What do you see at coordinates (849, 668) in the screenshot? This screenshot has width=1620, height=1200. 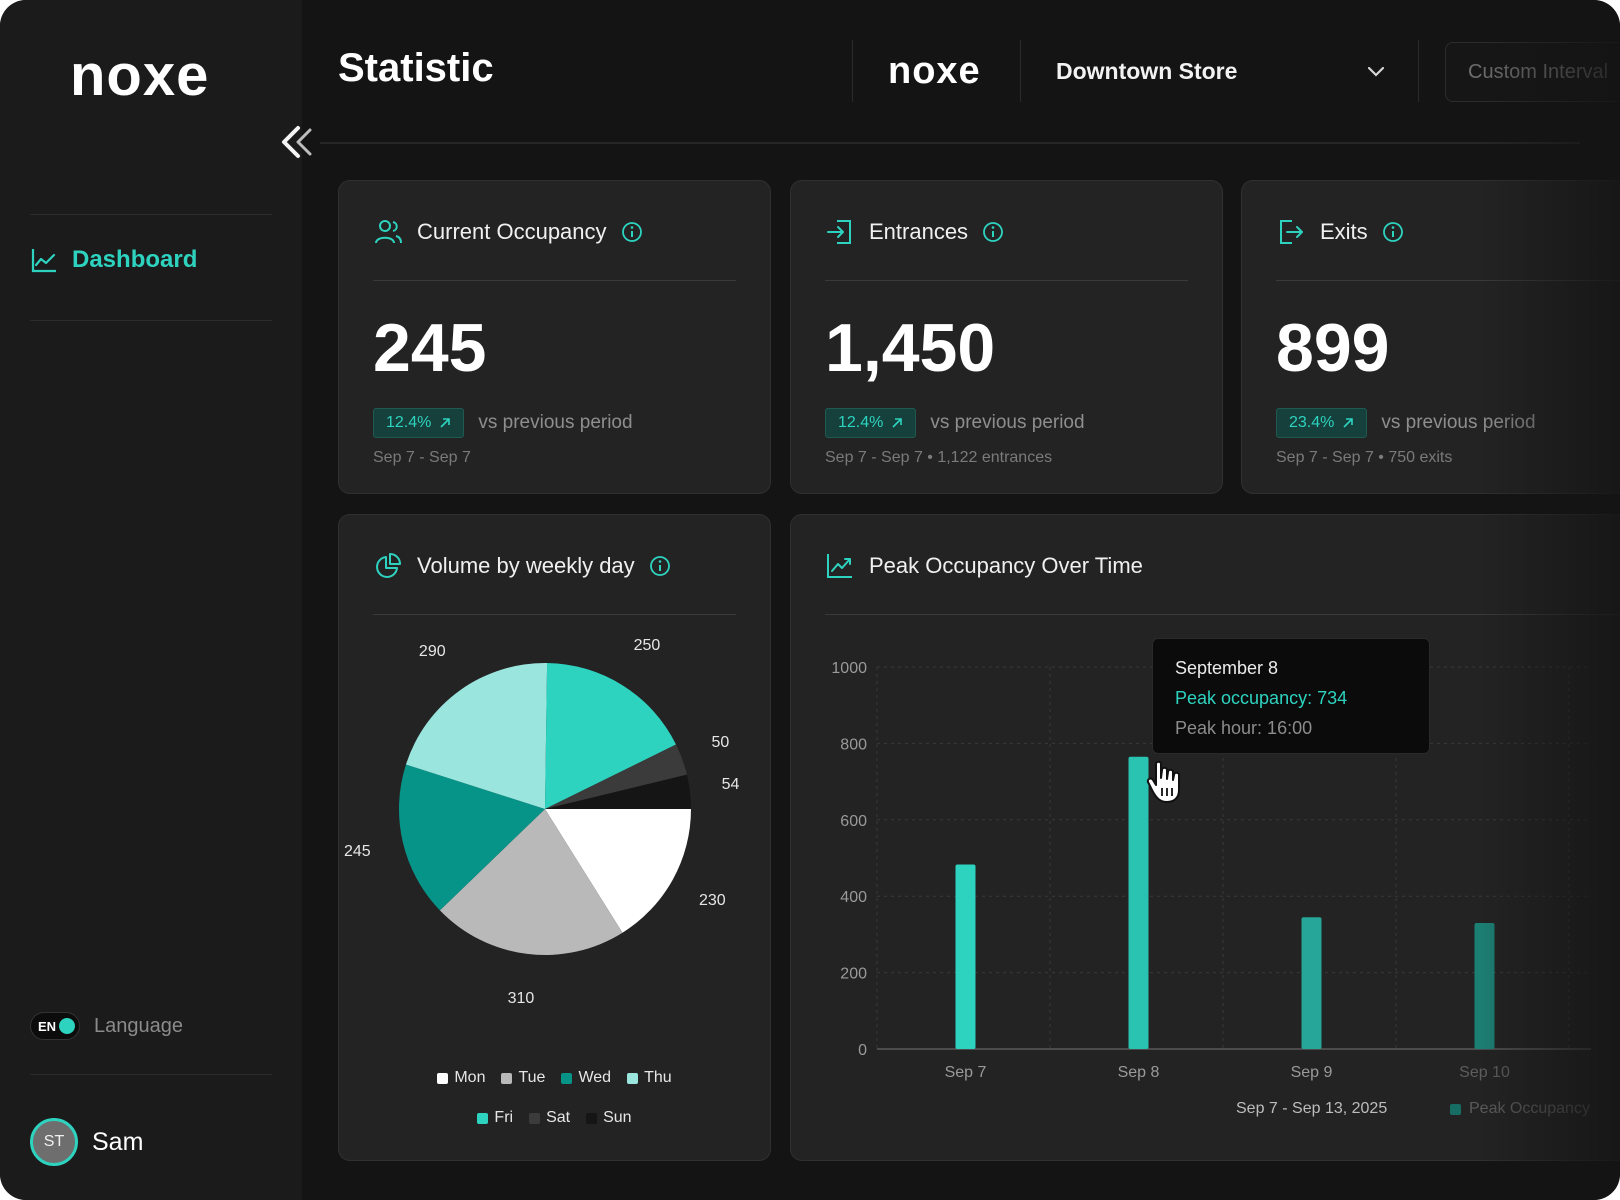 I see `y-tick-label: 1000` at bounding box center [849, 668].